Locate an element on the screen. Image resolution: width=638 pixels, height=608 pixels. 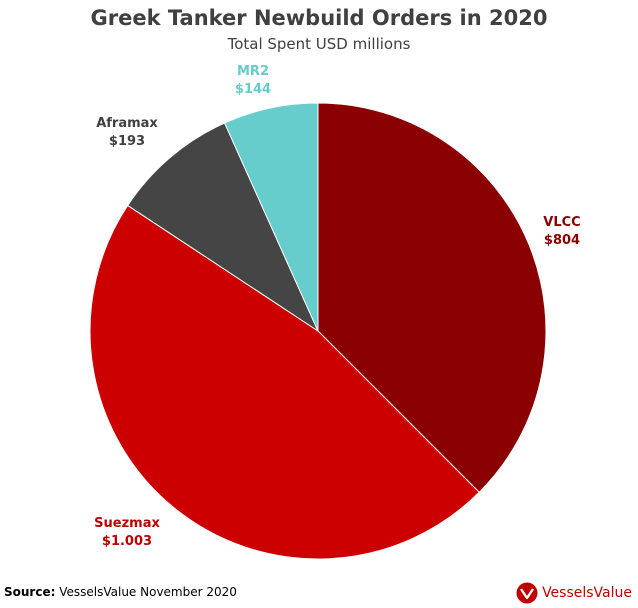
slice-label-aframax: Aframax is located at coordinates (127, 123).